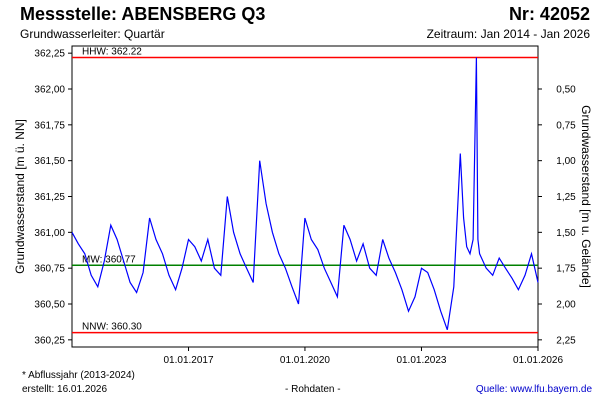 The width and height of the screenshot is (600, 400). What do you see at coordinates (49, 90) in the screenshot?
I see `y-tick-label: 362,00` at bounding box center [49, 90].